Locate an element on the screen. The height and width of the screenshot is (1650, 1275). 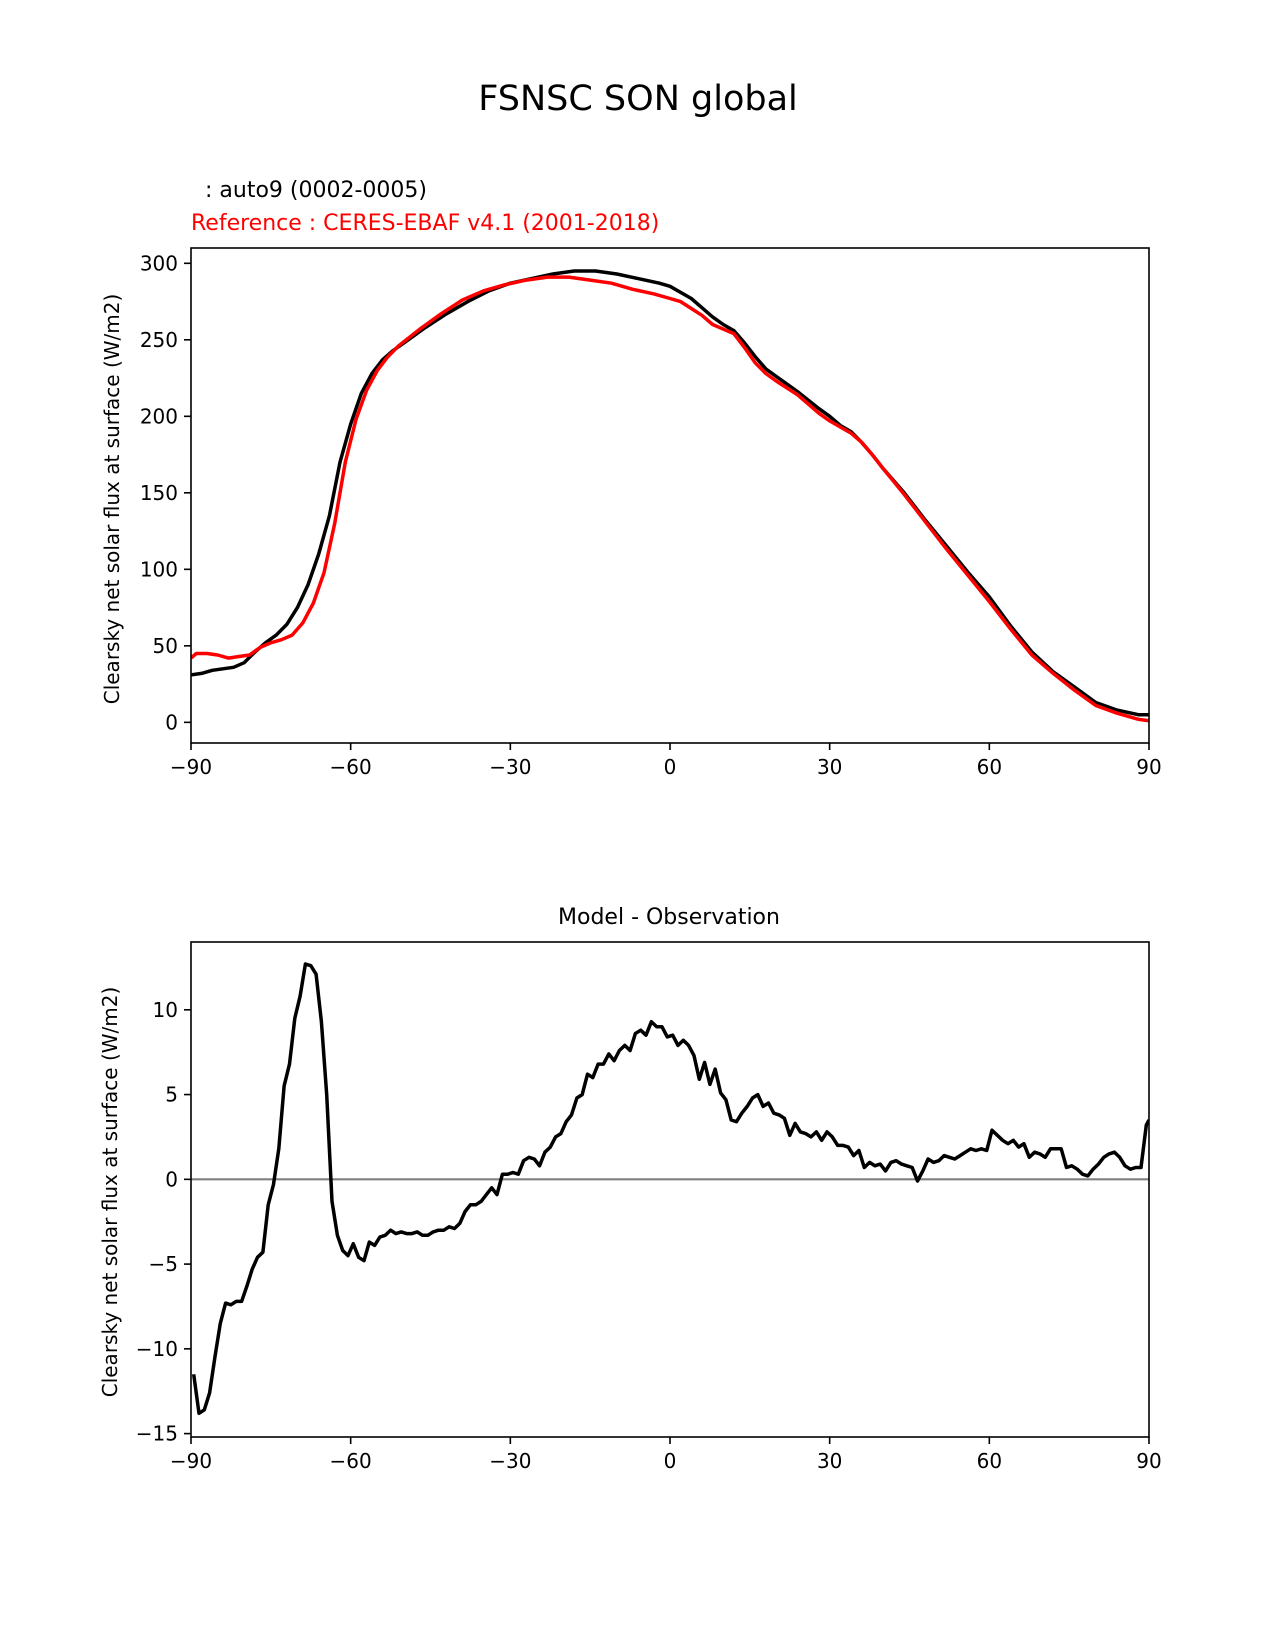
top-x-tick-label: 60 is located at coordinates (989, 767).